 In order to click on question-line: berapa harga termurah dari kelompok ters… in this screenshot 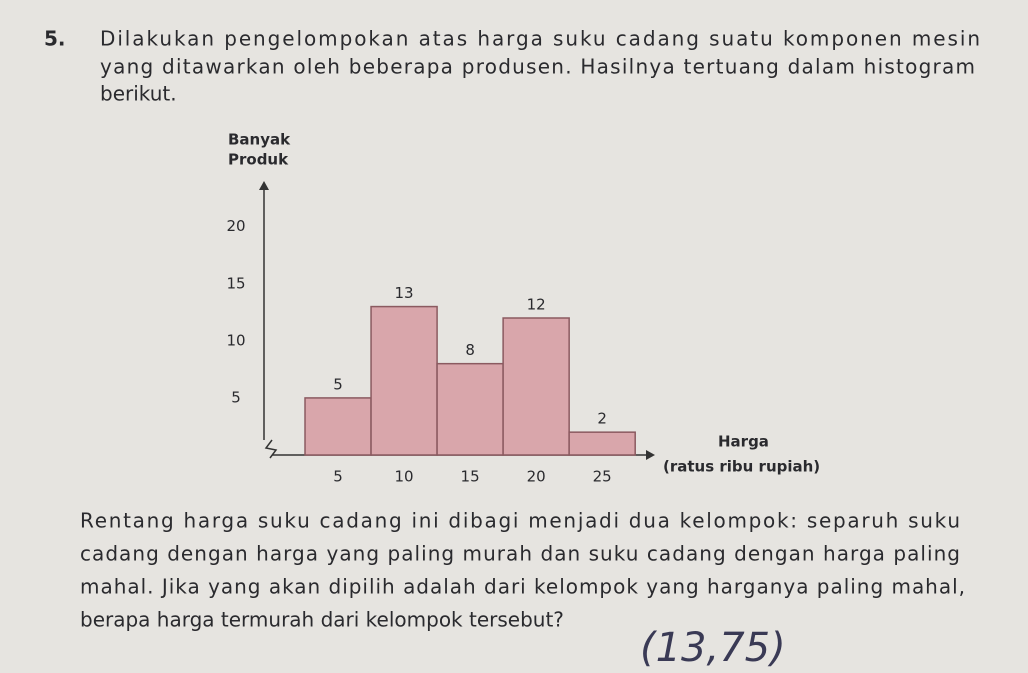, I will do `click(322, 620)`.